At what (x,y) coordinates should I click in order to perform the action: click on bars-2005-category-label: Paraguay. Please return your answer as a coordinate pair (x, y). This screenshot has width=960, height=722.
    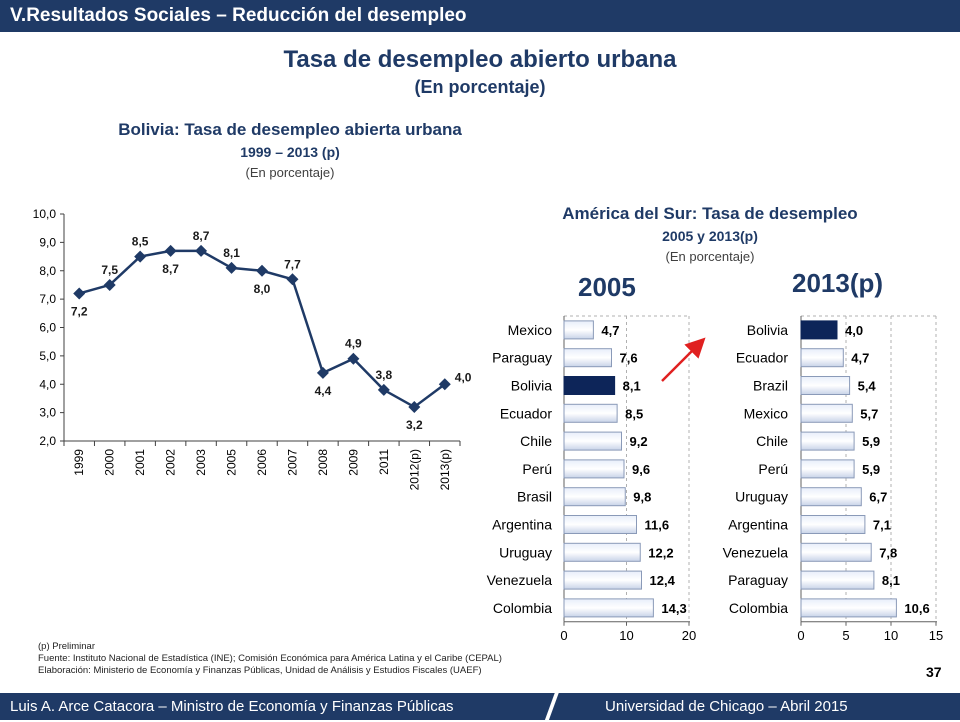
    Looking at the image, I should click on (522, 358).